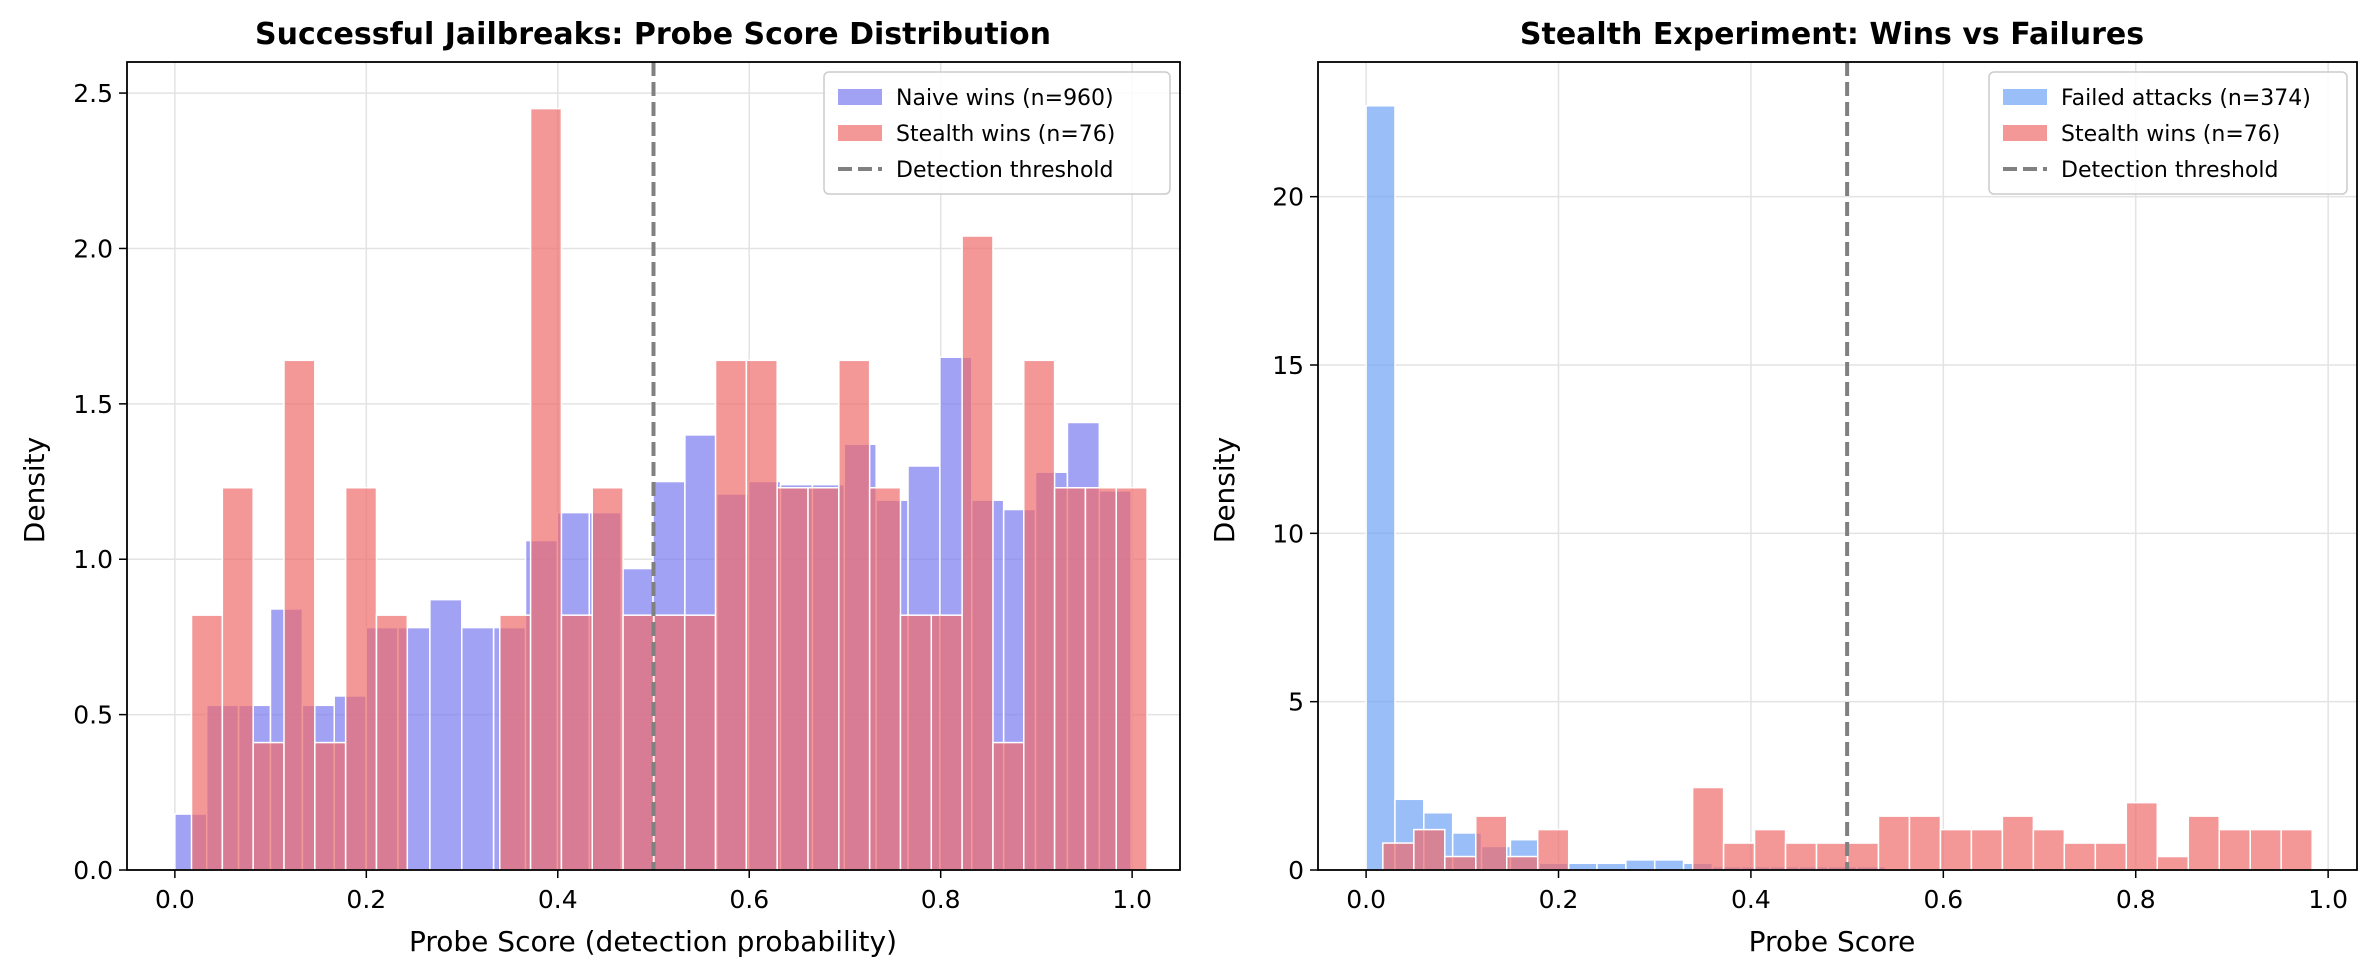 The width and height of the screenshot is (2379, 977). I want to click on y-tick-label: 1.5, so click(93, 404).